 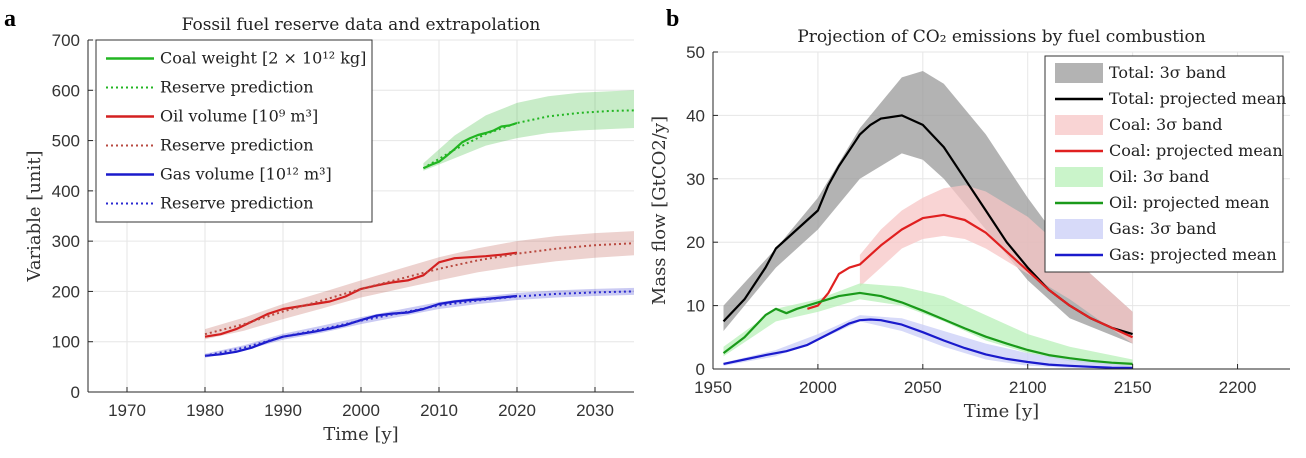 What do you see at coordinates (127, 410) in the screenshot?
I see `x-tick-label-0: 1970` at bounding box center [127, 410].